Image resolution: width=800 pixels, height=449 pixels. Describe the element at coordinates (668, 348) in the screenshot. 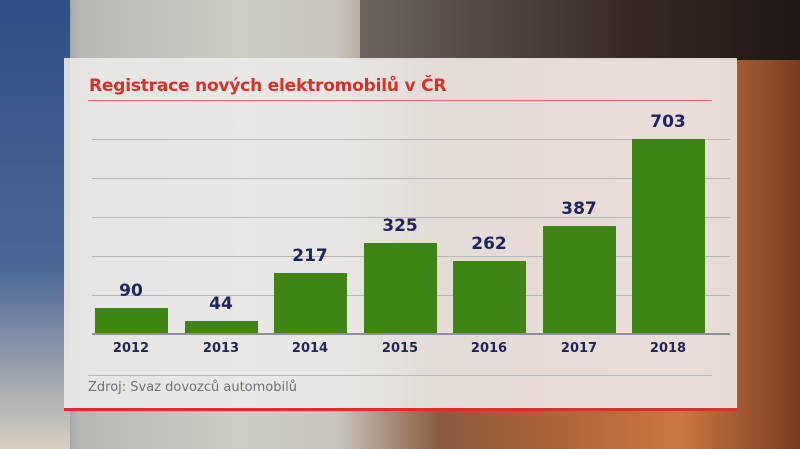

I see `x-tick-label-2018: 2018` at that location.